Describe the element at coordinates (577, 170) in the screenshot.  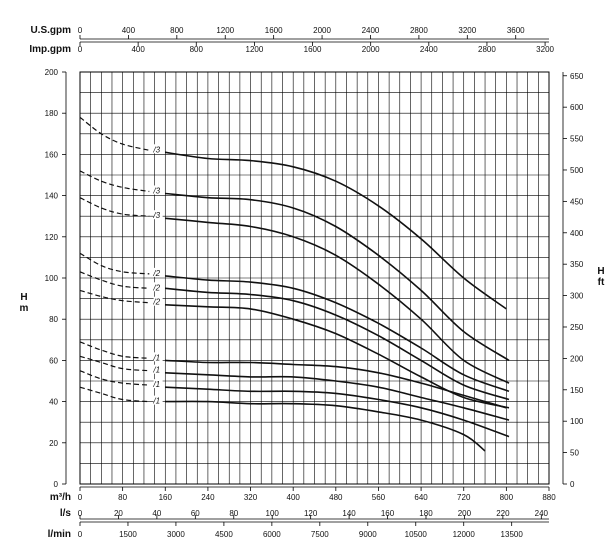
I see `h-ft-tick-label: 500` at that location.